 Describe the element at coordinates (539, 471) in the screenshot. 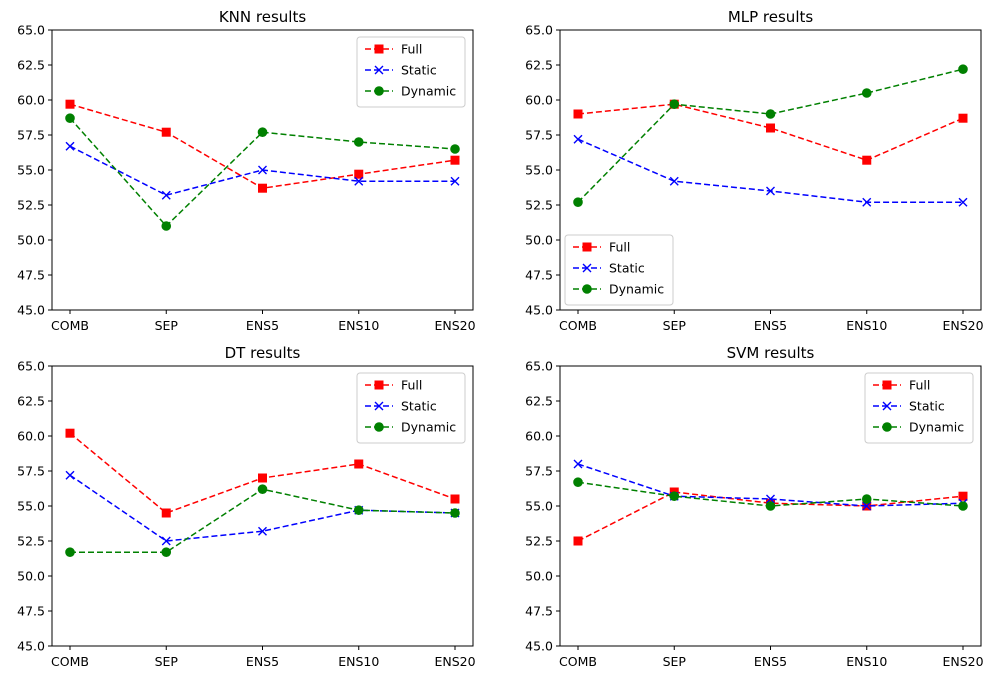

I see `y-tick-label: 57.5` at that location.